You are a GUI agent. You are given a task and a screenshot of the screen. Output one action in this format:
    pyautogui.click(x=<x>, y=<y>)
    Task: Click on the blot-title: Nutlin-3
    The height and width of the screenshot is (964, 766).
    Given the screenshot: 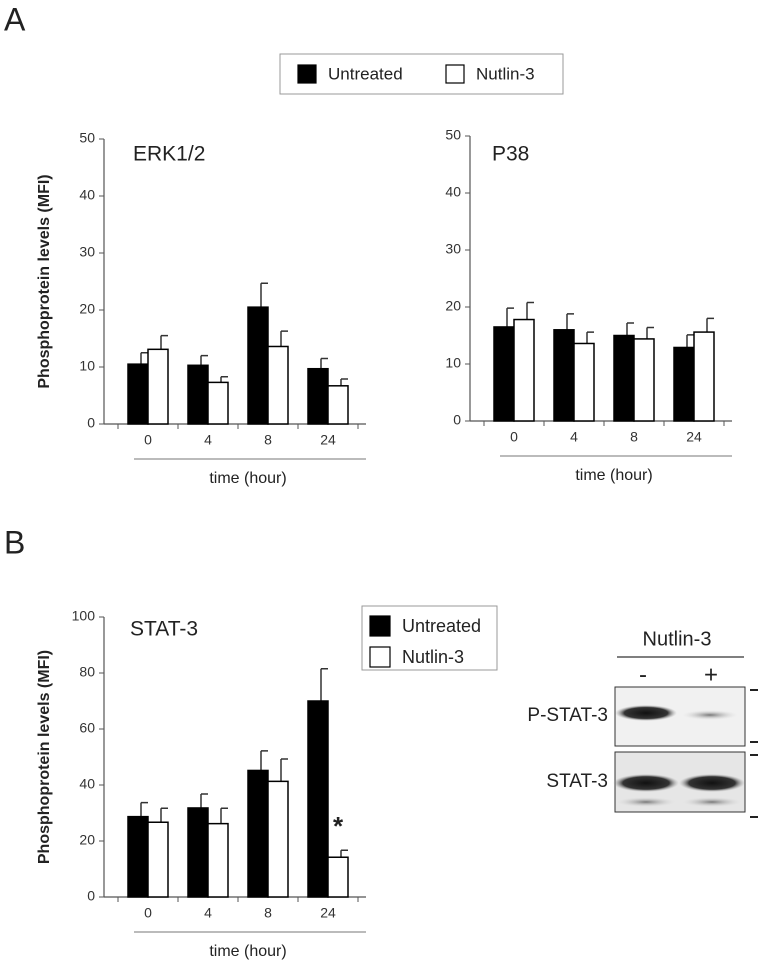 What is the action you would take?
    pyautogui.click(x=677, y=639)
    